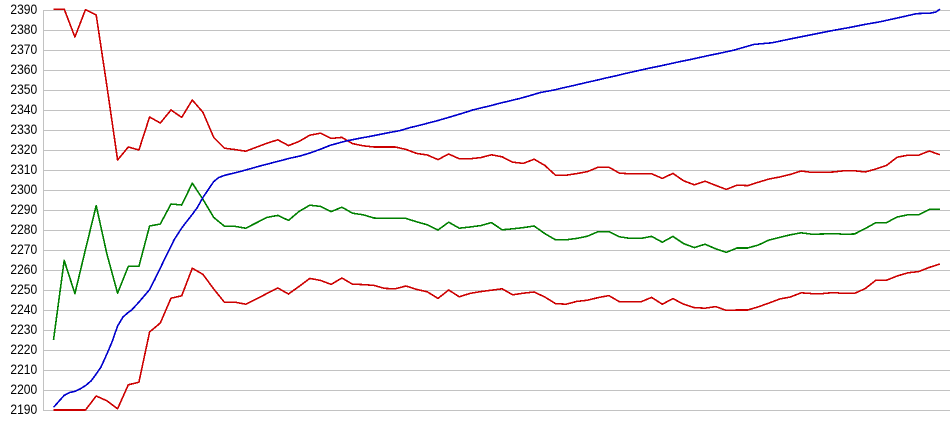  What do you see at coordinates (23, 69) in the screenshot?
I see `svg-text: 2360` at bounding box center [23, 69].